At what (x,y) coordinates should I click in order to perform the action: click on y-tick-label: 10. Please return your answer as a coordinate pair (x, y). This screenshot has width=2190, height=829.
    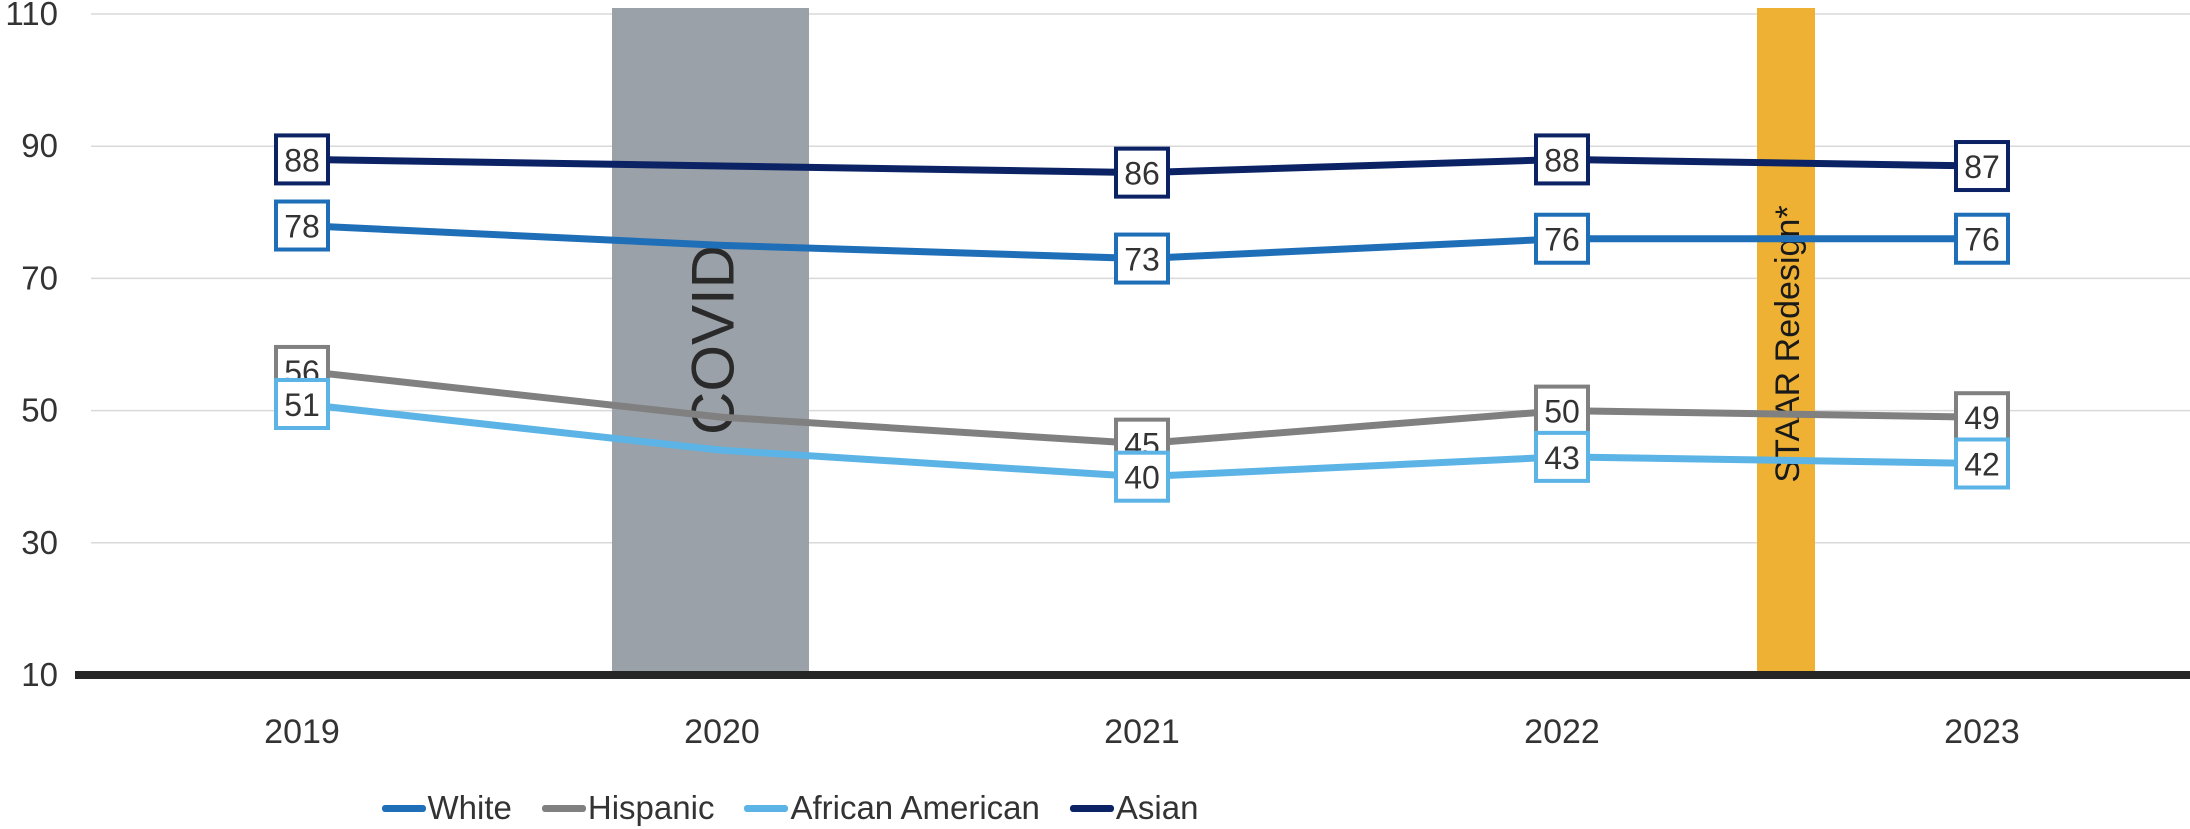
    Looking at the image, I should click on (39, 674).